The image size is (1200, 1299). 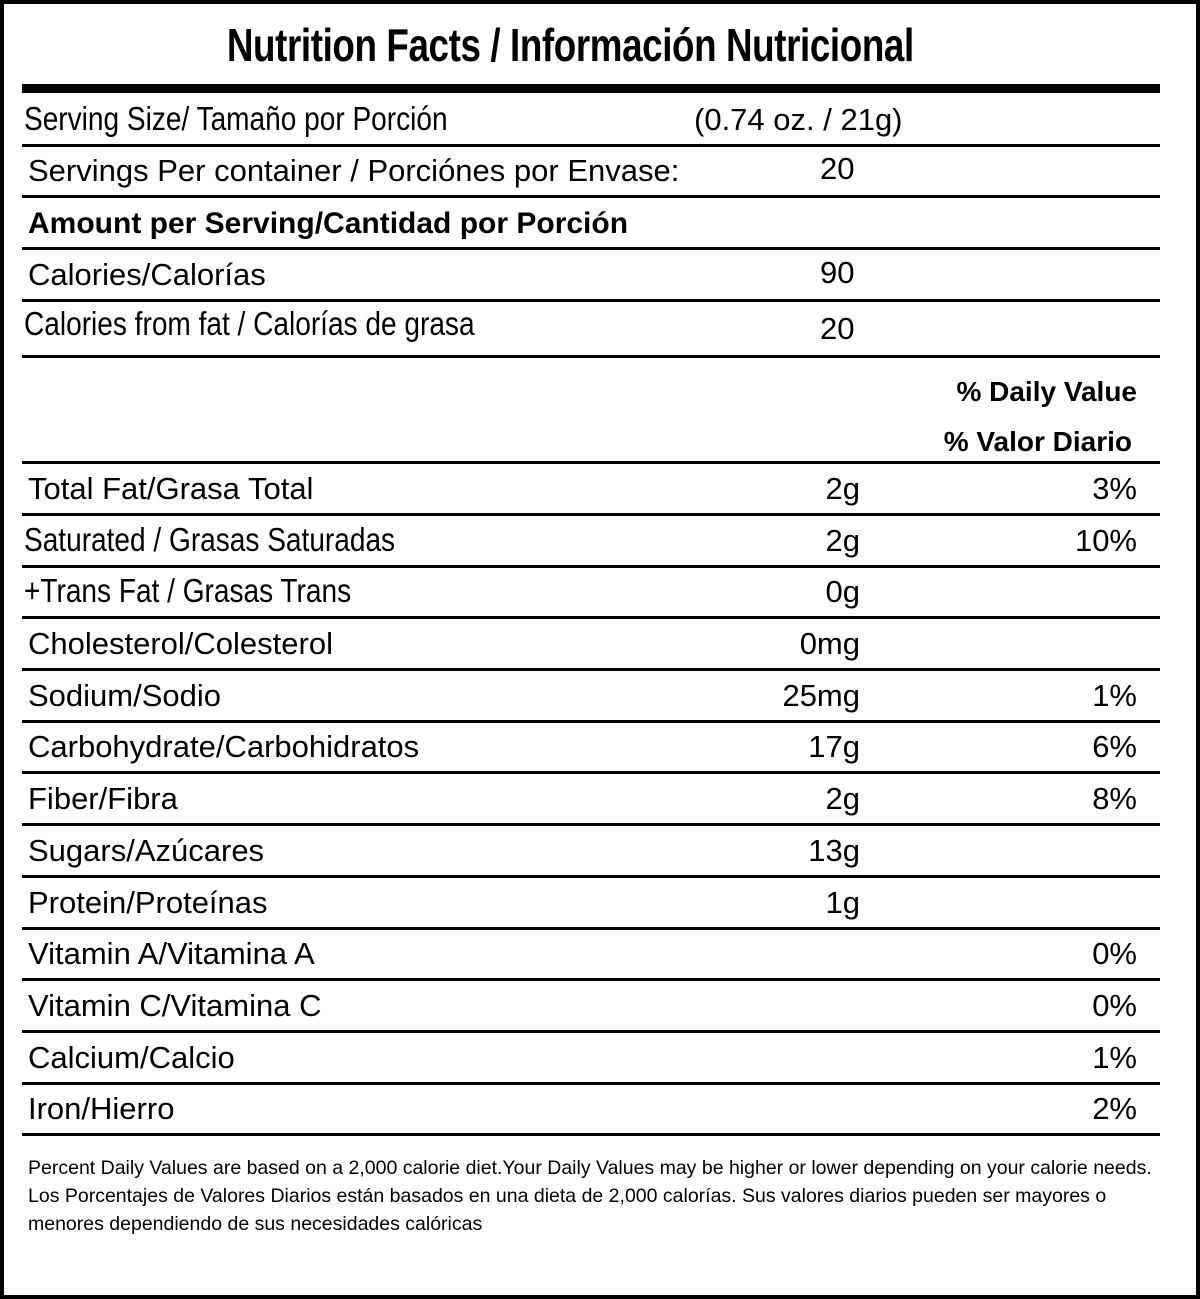 I want to click on nutrient-row: Vitamin A/Vitamina A 0%, so click(x=591, y=955).